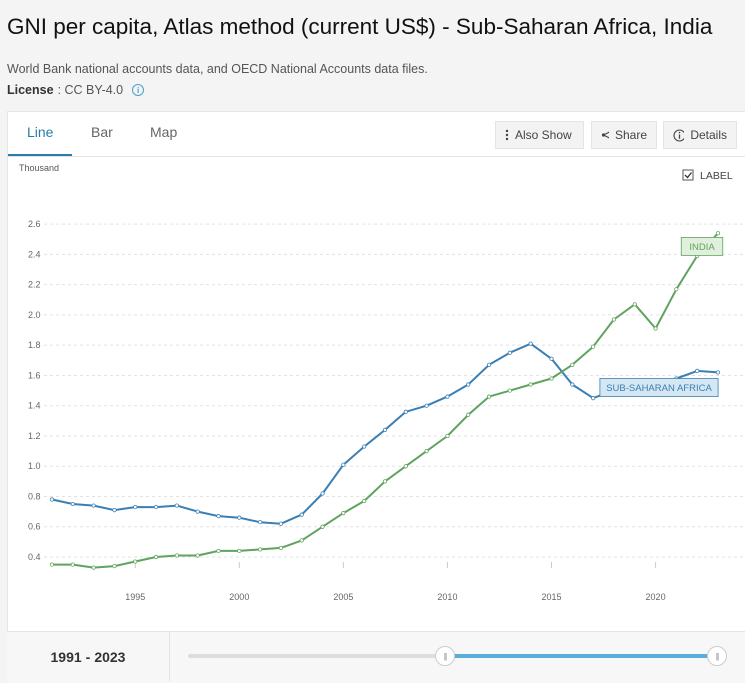 The image size is (745, 683). I want to click on license-line: License : CC BY-4.0 i, so click(75, 90).